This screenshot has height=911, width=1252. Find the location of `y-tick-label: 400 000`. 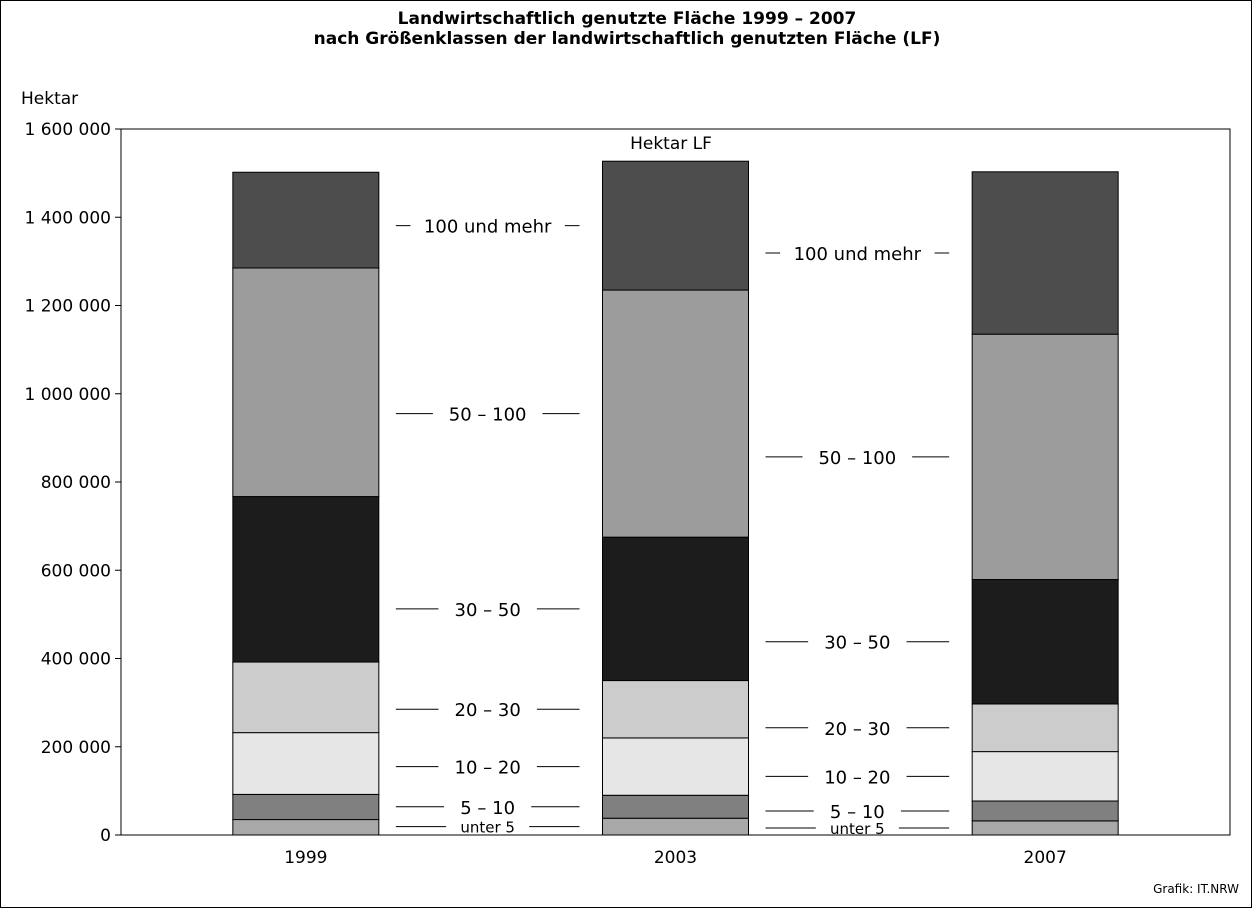

y-tick-label: 400 000 is located at coordinates (76, 660).